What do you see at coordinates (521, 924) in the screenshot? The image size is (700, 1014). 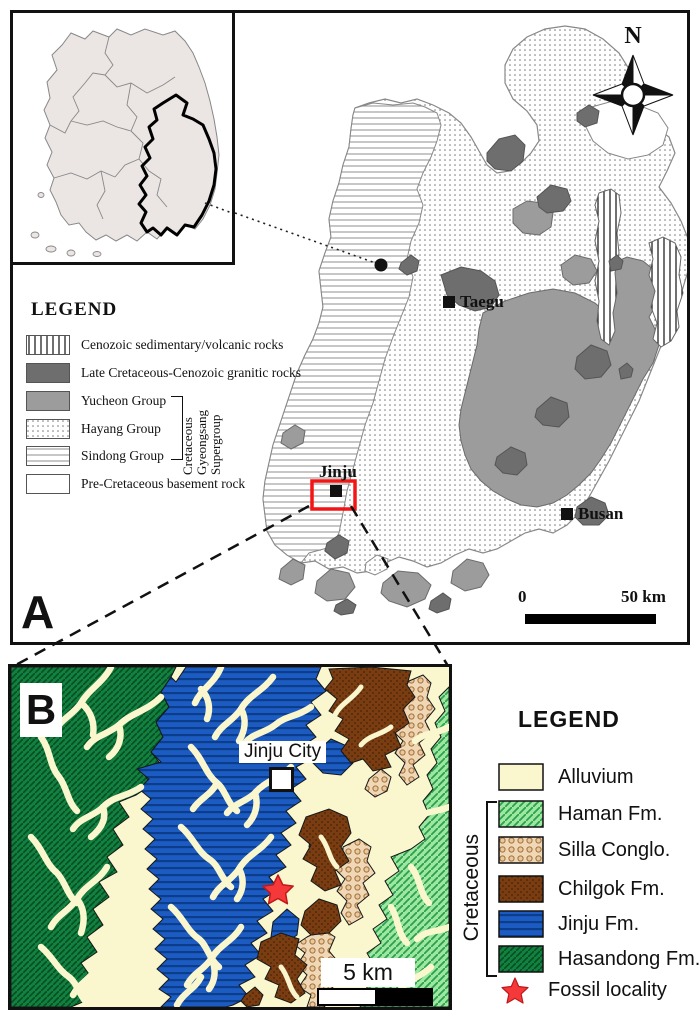 I see `swatch-jinju-fm` at bounding box center [521, 924].